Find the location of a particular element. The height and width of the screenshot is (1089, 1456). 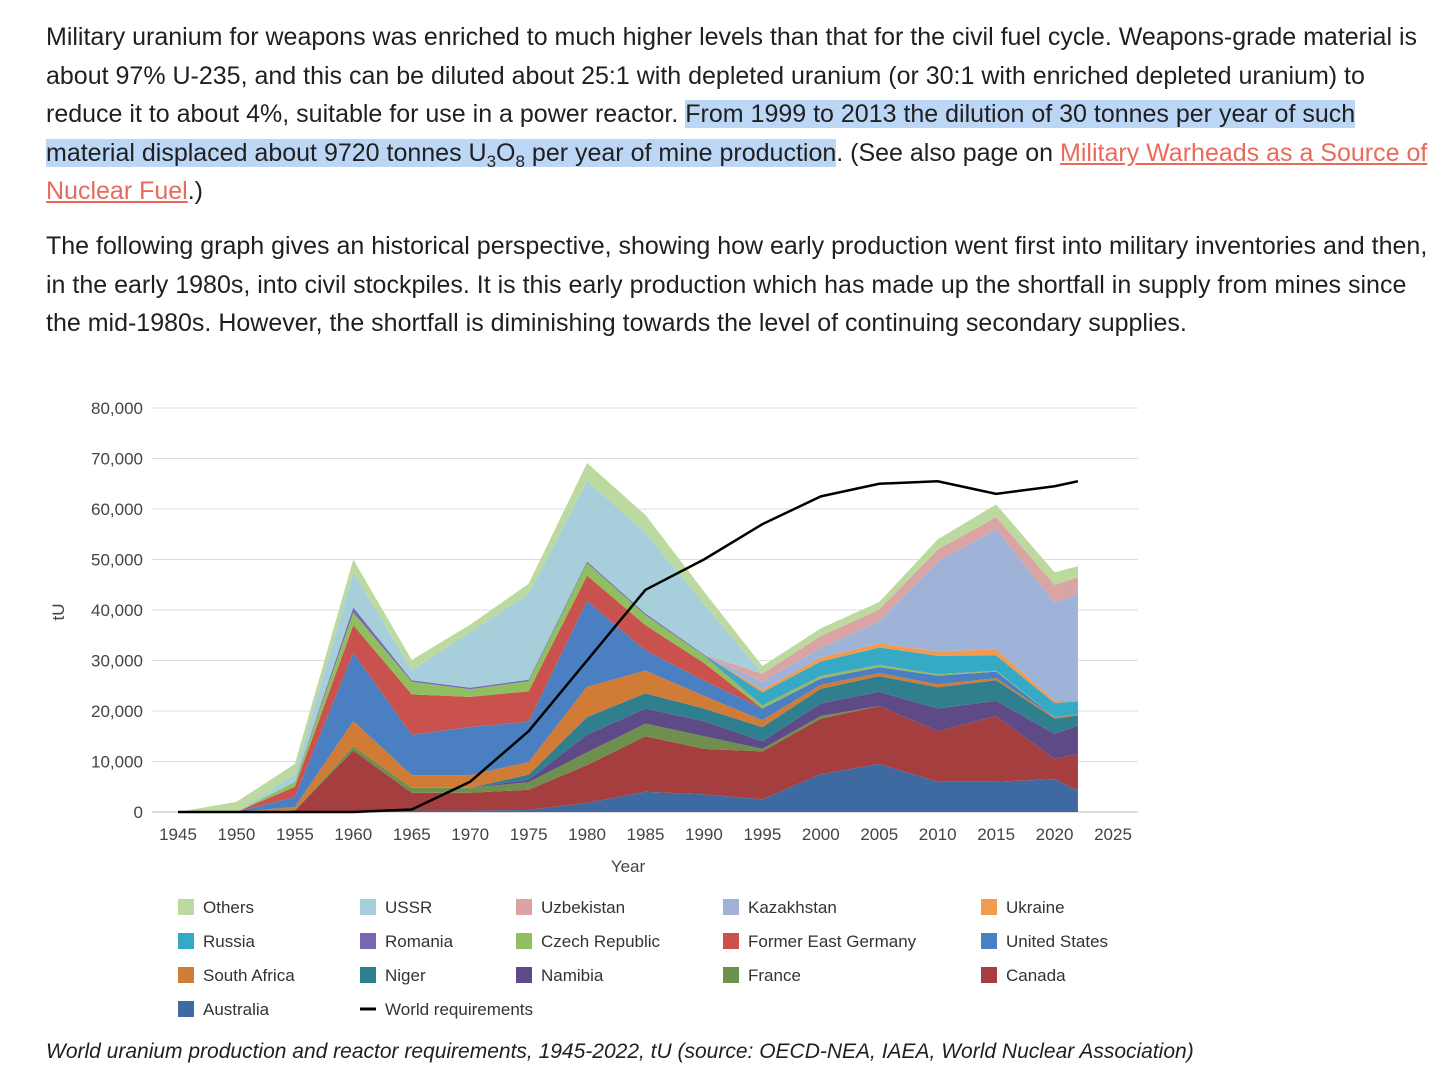

x-tick-label: 1960 is located at coordinates (353, 834).